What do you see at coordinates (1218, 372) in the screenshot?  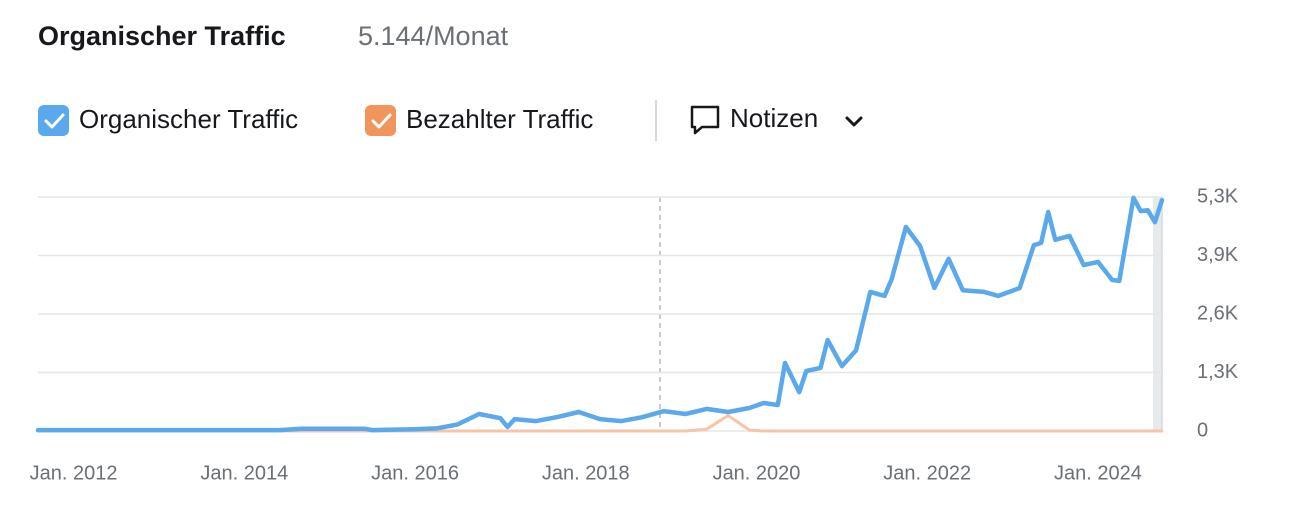 I see `y-tick-label: 1,3K` at bounding box center [1218, 372].